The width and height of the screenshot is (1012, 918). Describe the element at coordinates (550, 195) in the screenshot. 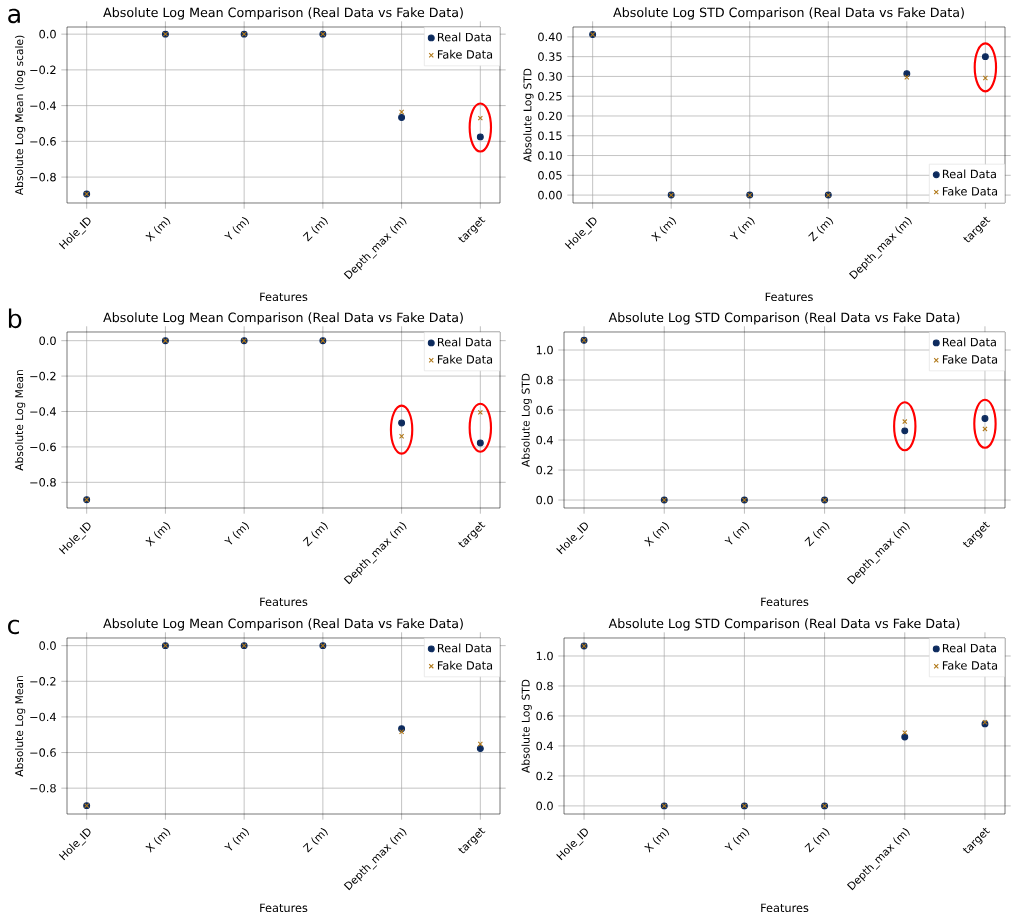

I see `y-tick-label: 0.00` at that location.